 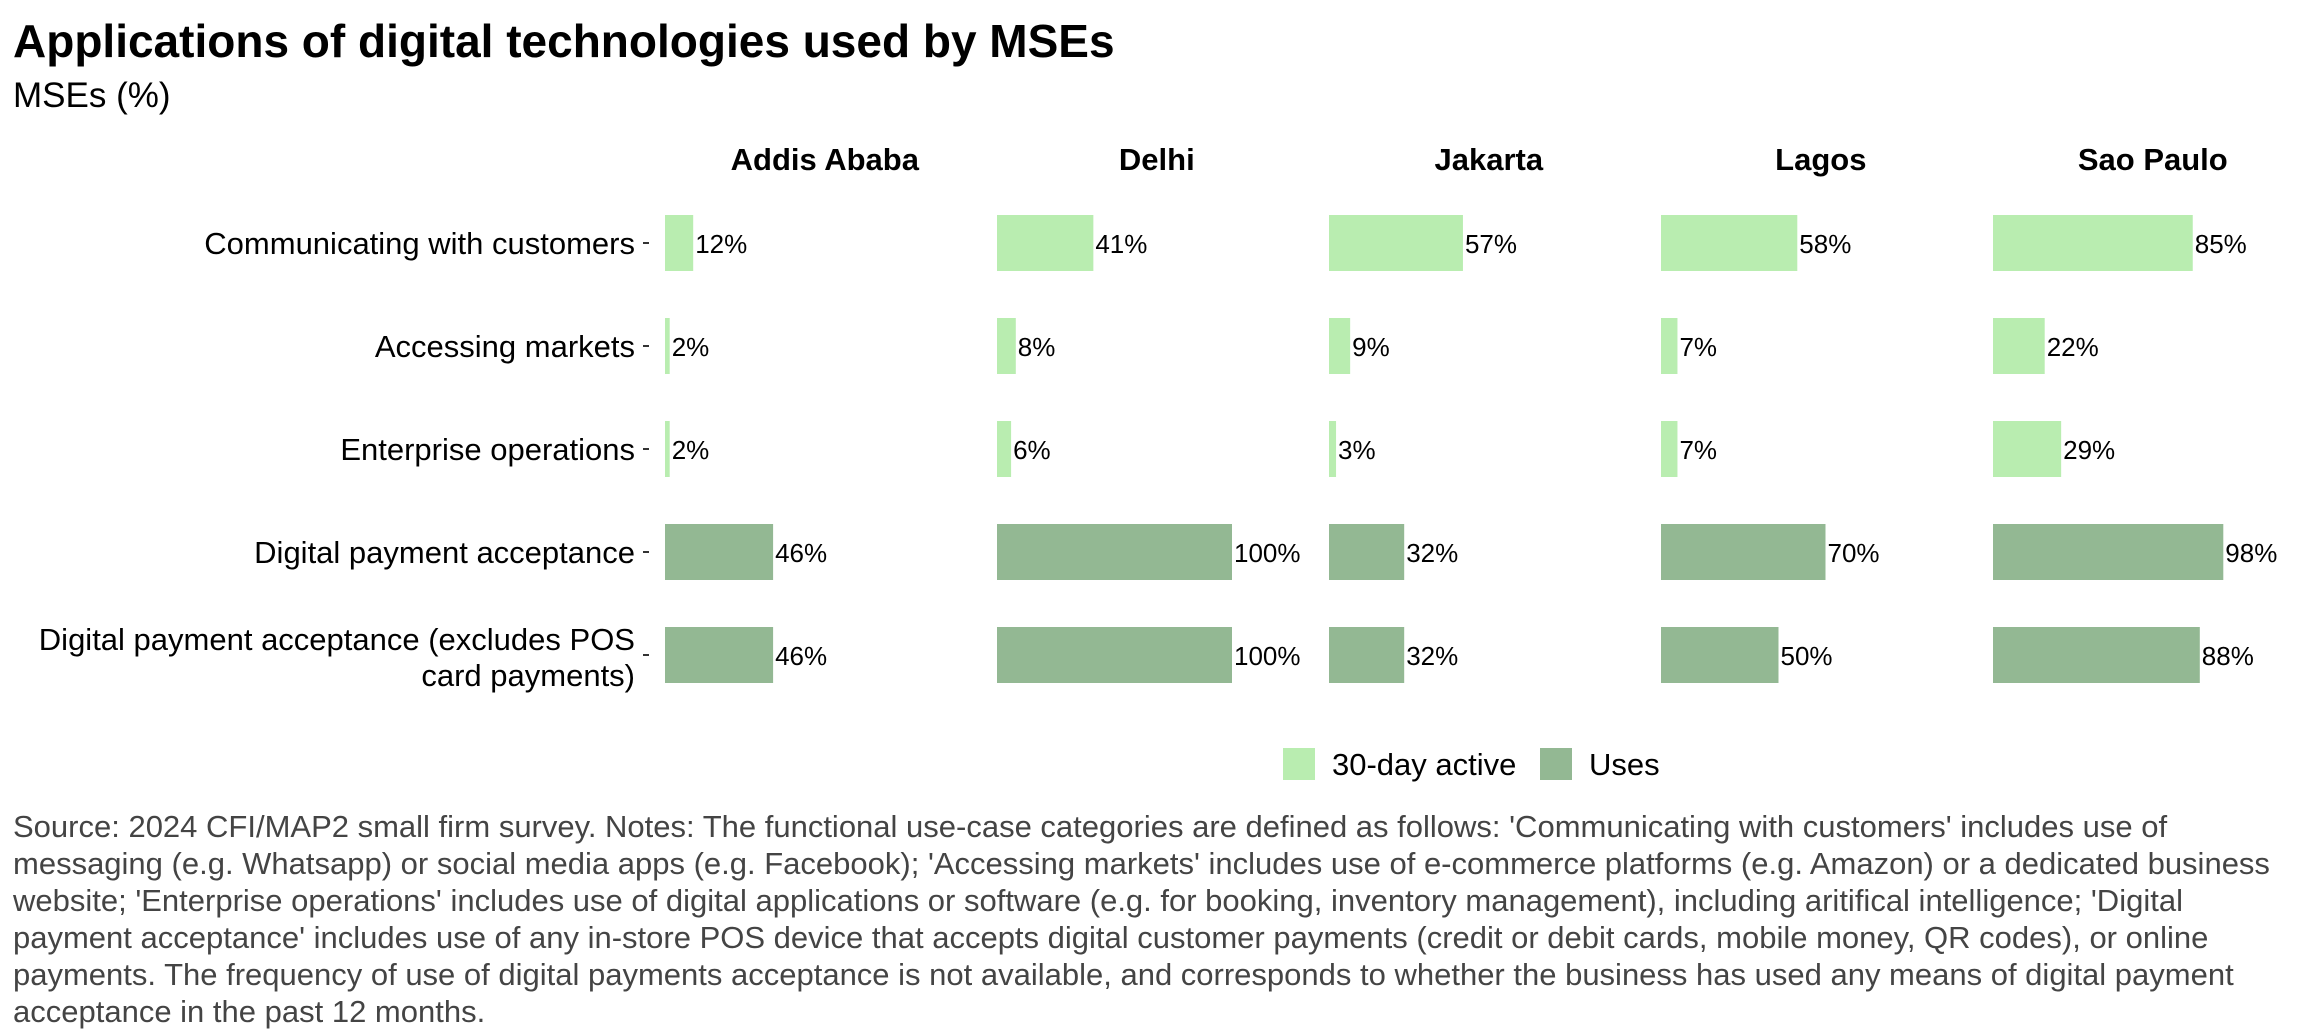 What do you see at coordinates (1114, 552) in the screenshot?
I see `bar-delhi-digital-payment-acceptance` at bounding box center [1114, 552].